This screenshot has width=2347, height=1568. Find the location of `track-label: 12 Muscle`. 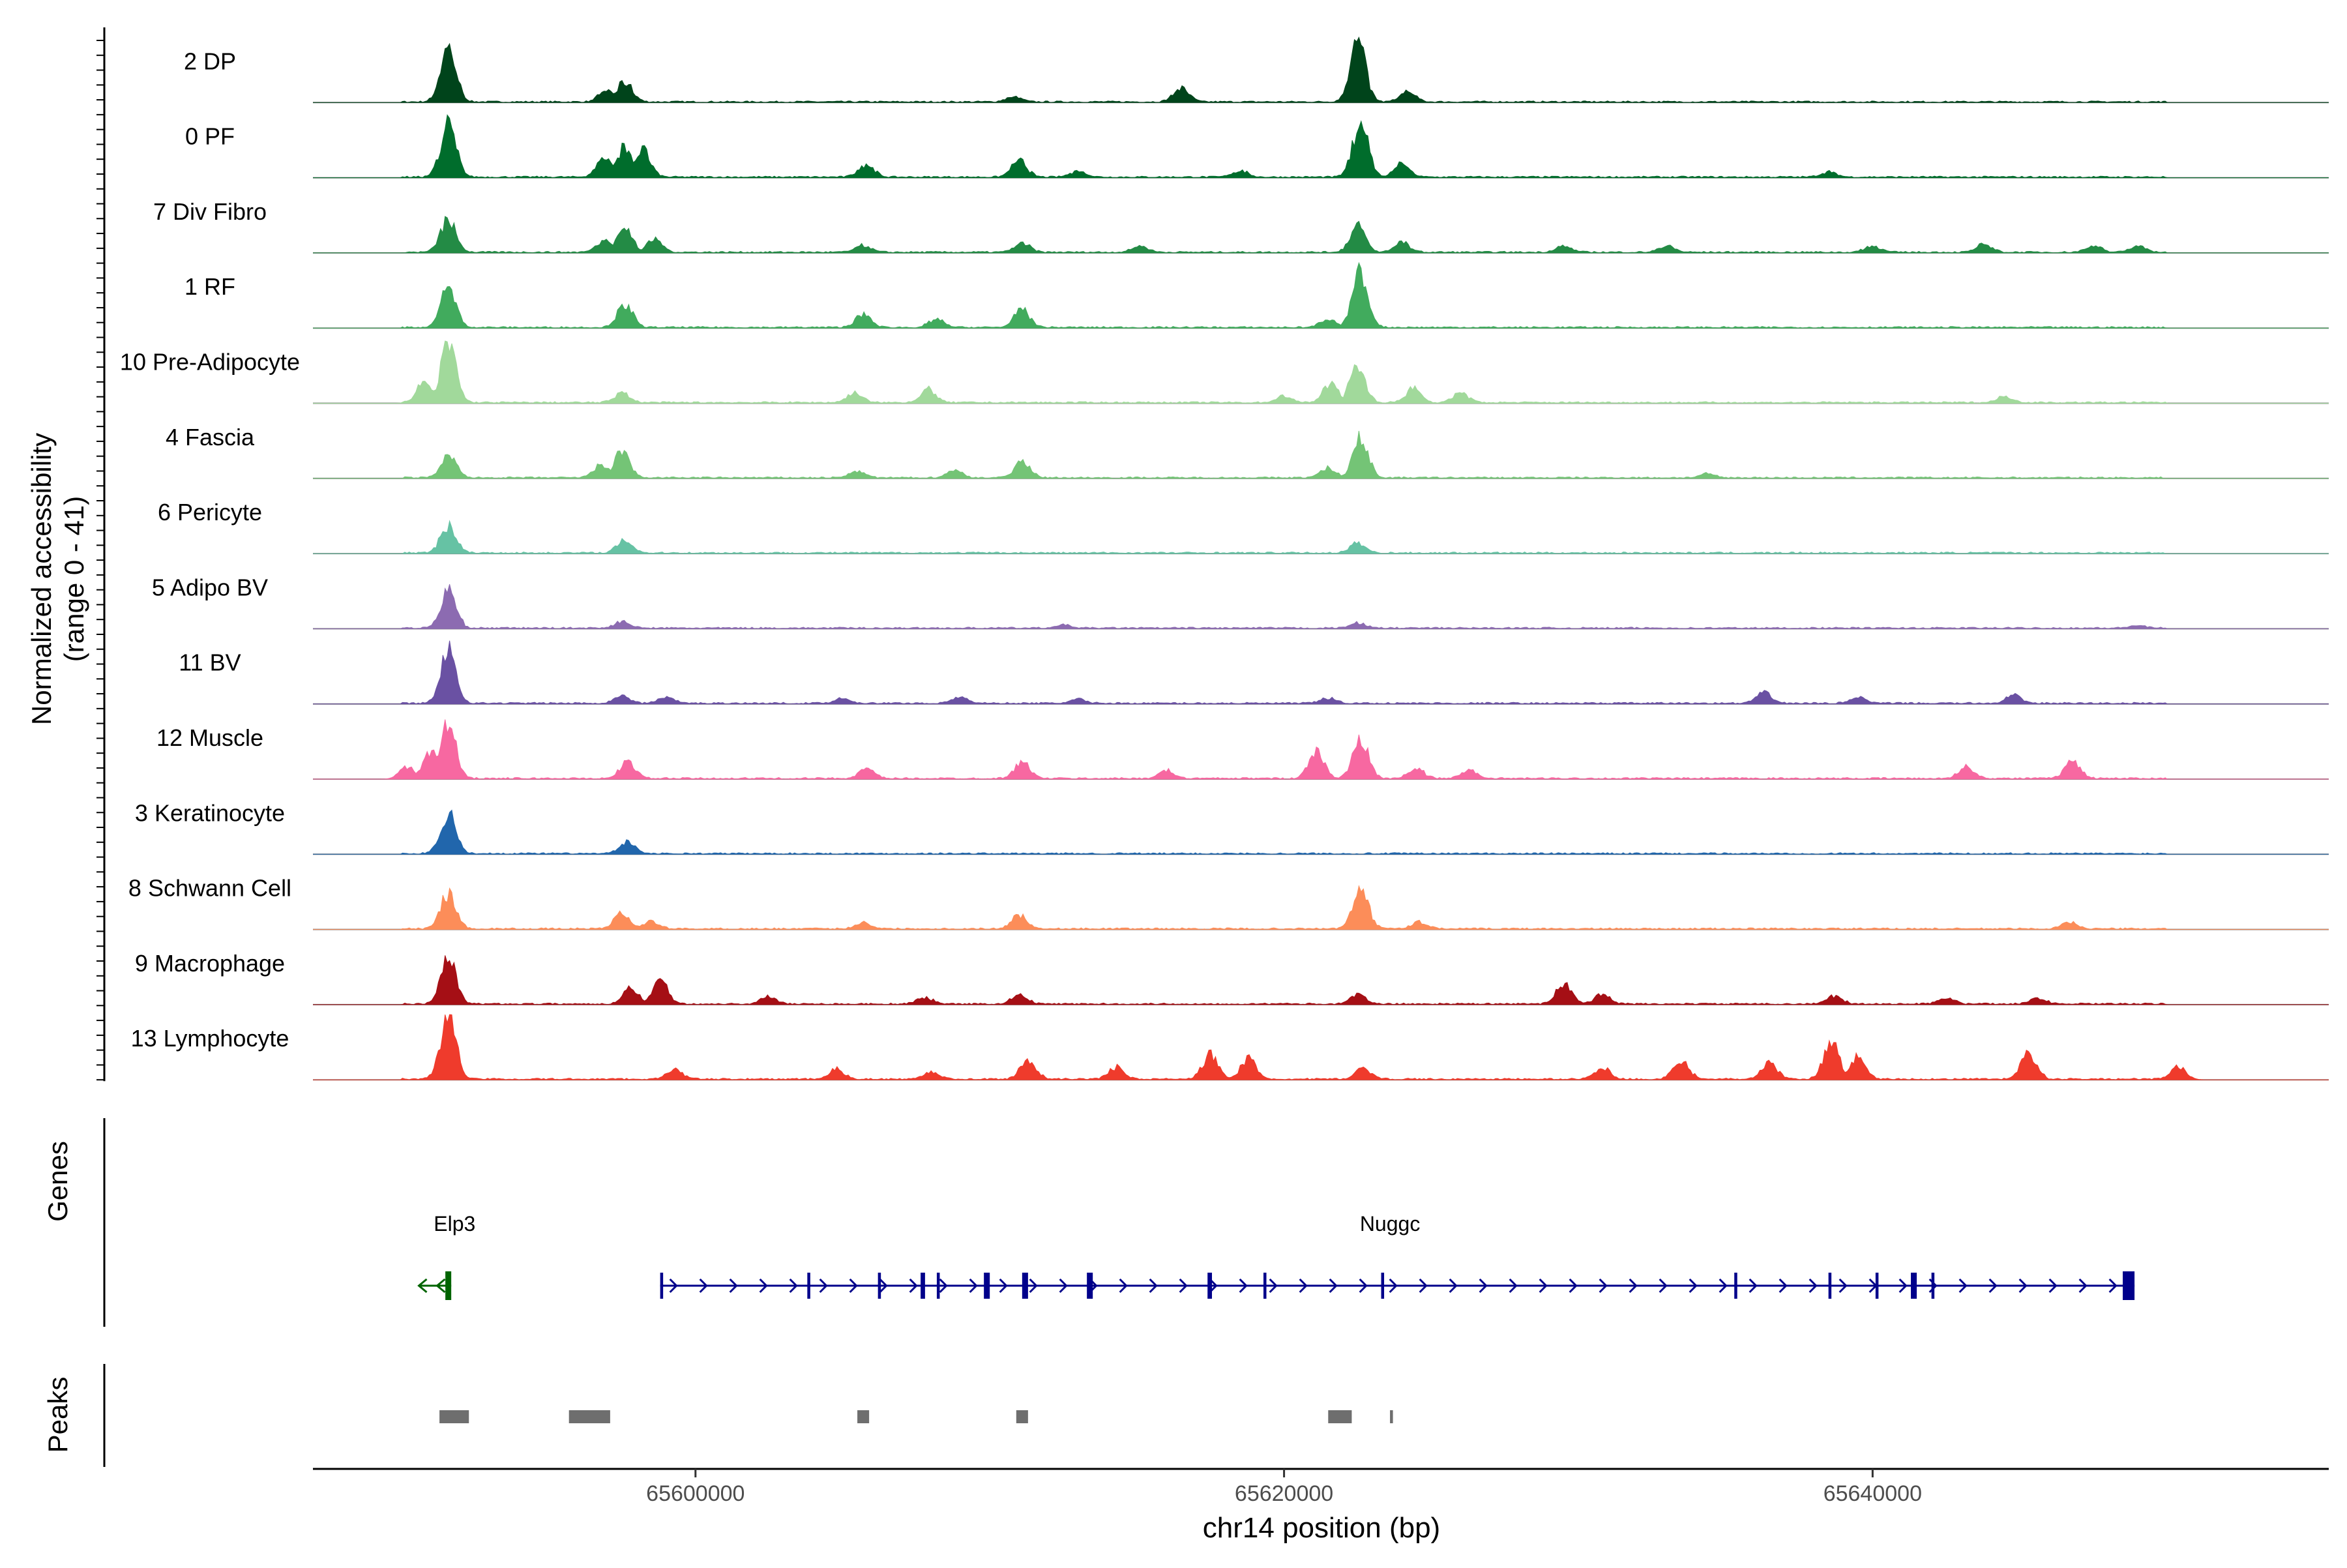

track-label: 12 Muscle is located at coordinates (209, 738).